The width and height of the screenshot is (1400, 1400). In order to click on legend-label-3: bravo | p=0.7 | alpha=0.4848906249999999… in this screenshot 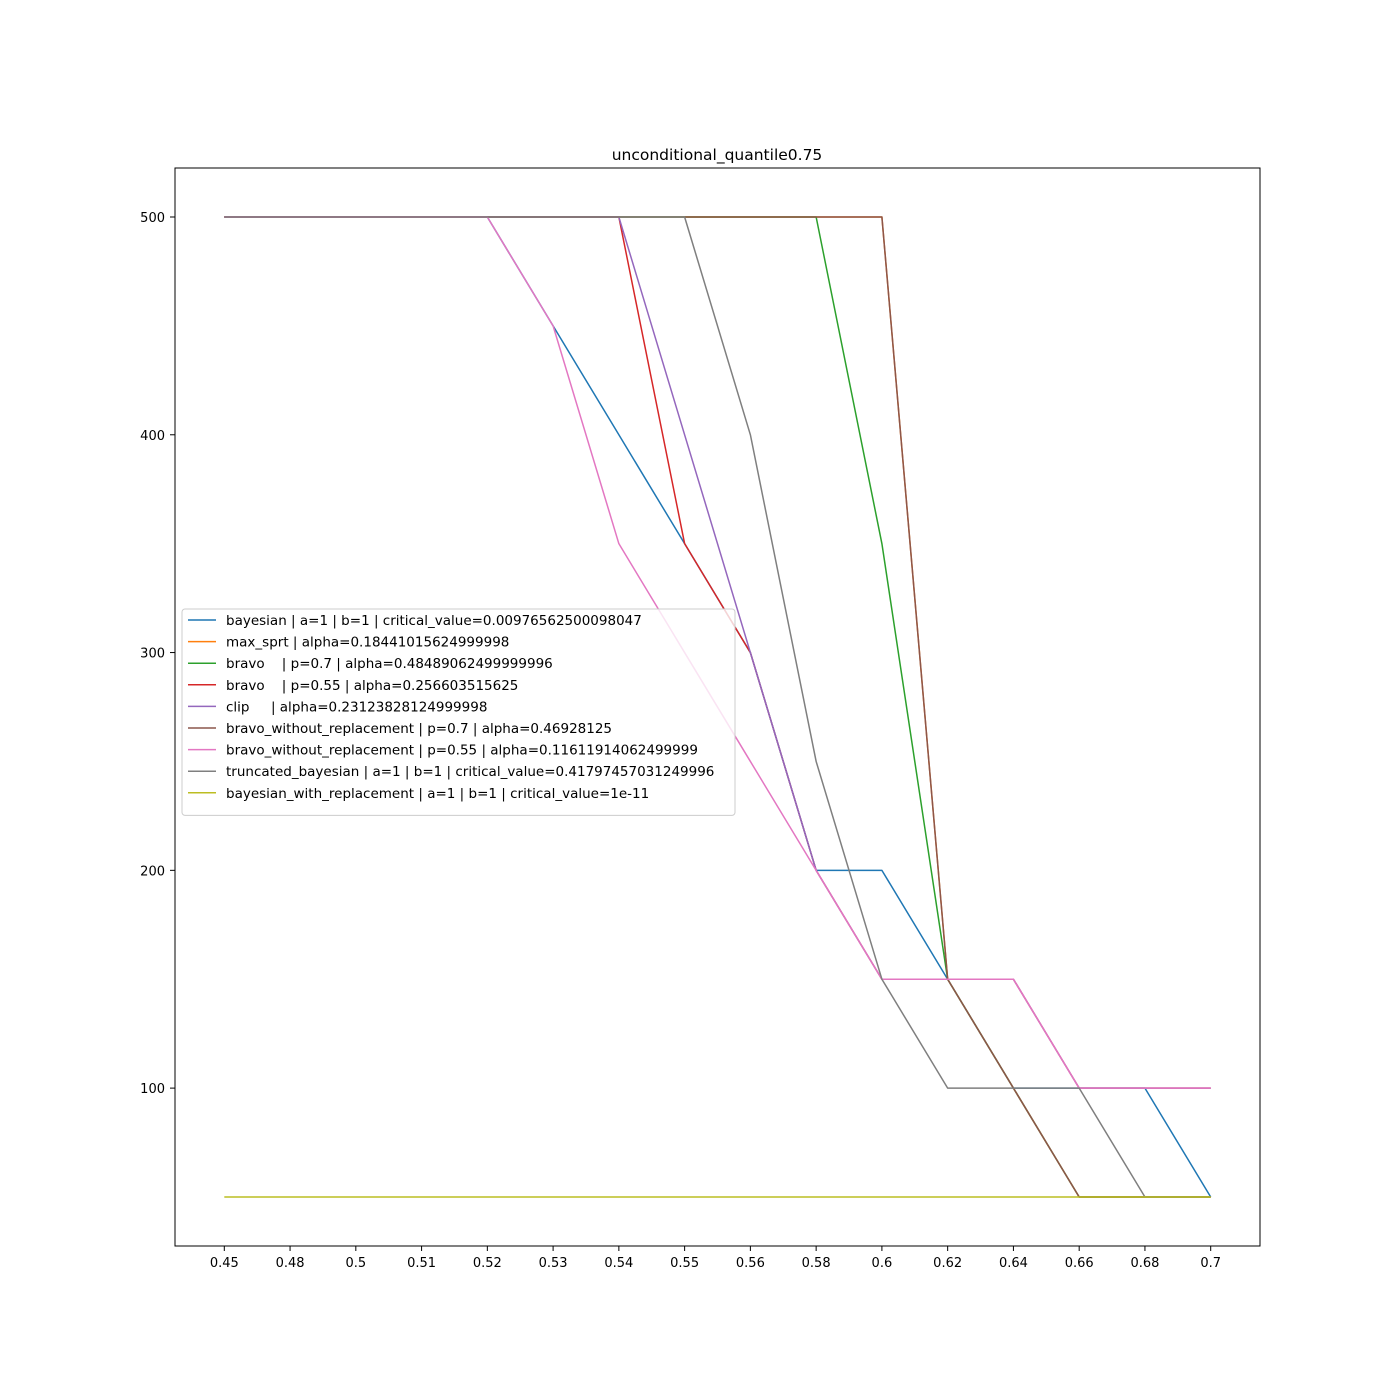, I will do `click(389, 664)`.